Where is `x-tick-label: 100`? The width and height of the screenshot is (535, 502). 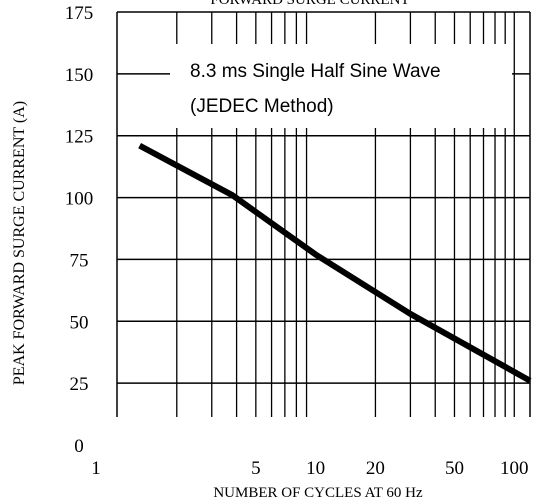 x-tick-label: 100 is located at coordinates (514, 468).